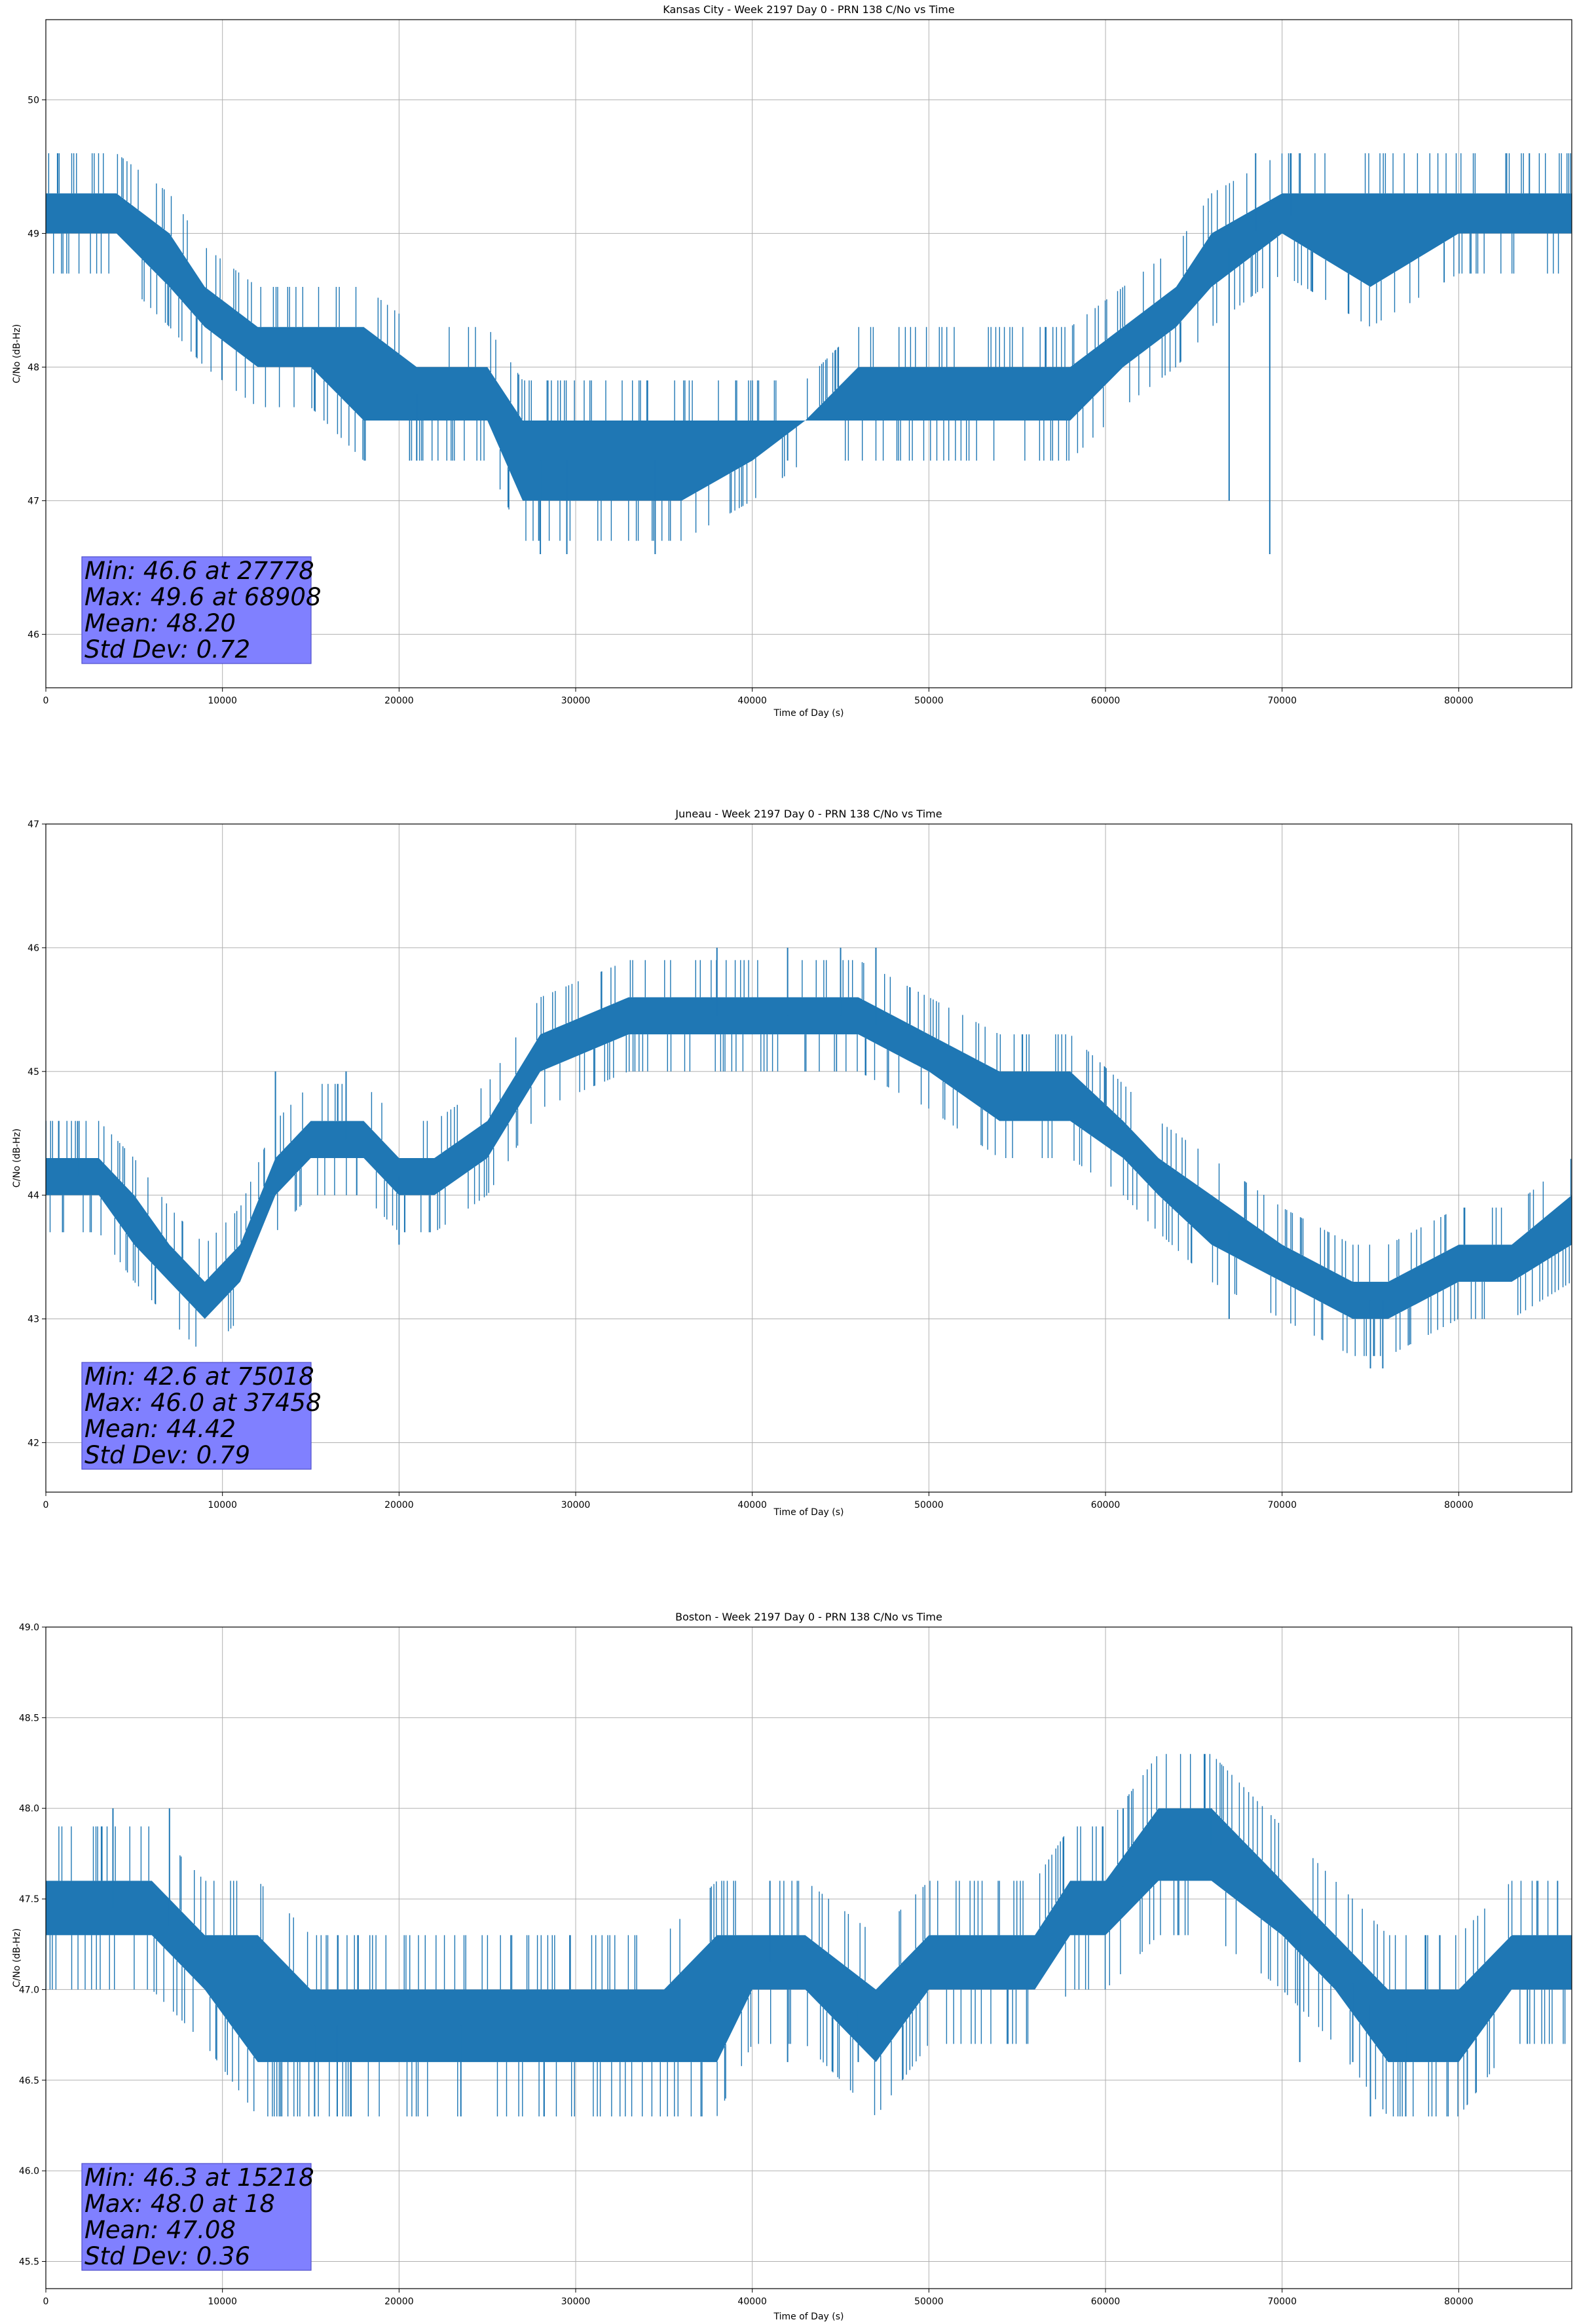 The image size is (1577, 2324). Describe the element at coordinates (29, 2171) in the screenshot. I see `y-tick-label: 46.0` at that location.